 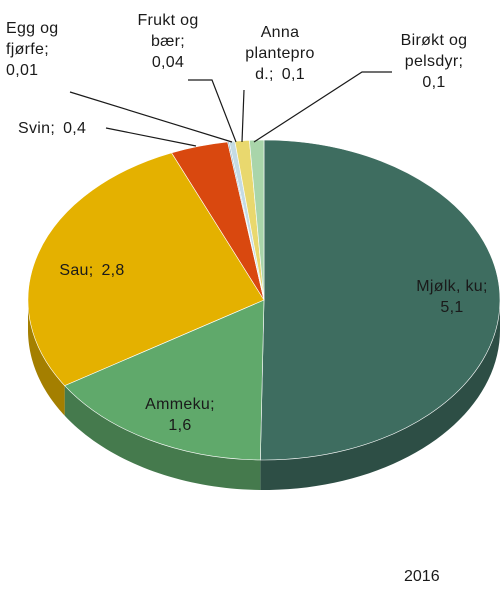 I want to click on value-label: 5,1, so click(x=452, y=307).